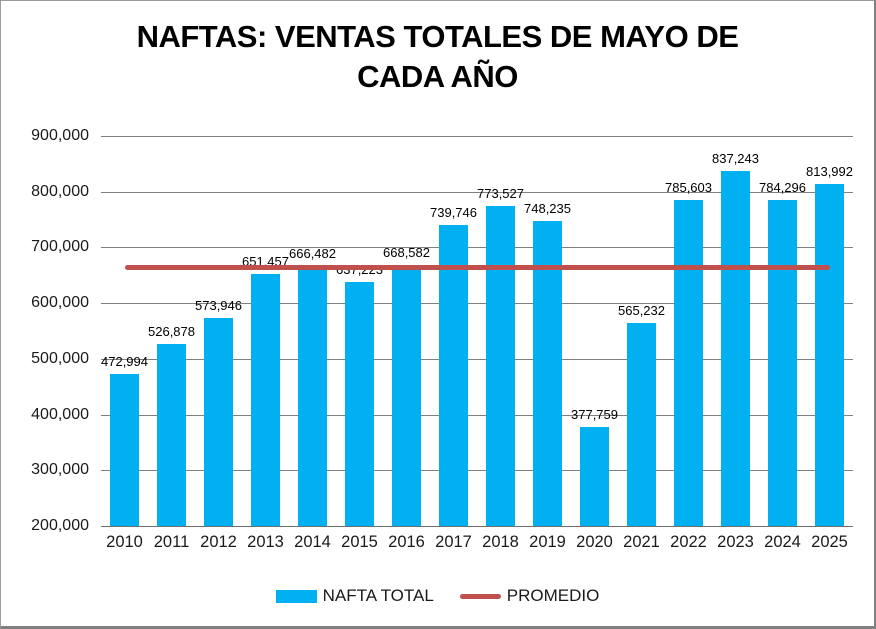  I want to click on legend-line-swatch-icon, so click(480, 596).